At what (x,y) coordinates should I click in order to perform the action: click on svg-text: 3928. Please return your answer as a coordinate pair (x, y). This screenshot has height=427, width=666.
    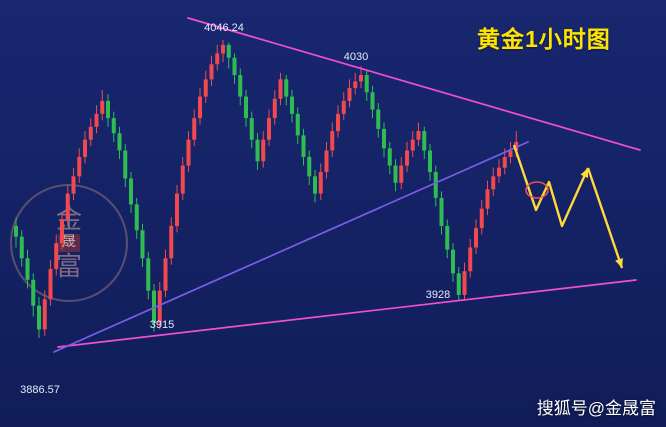
    Looking at the image, I should click on (438, 295).